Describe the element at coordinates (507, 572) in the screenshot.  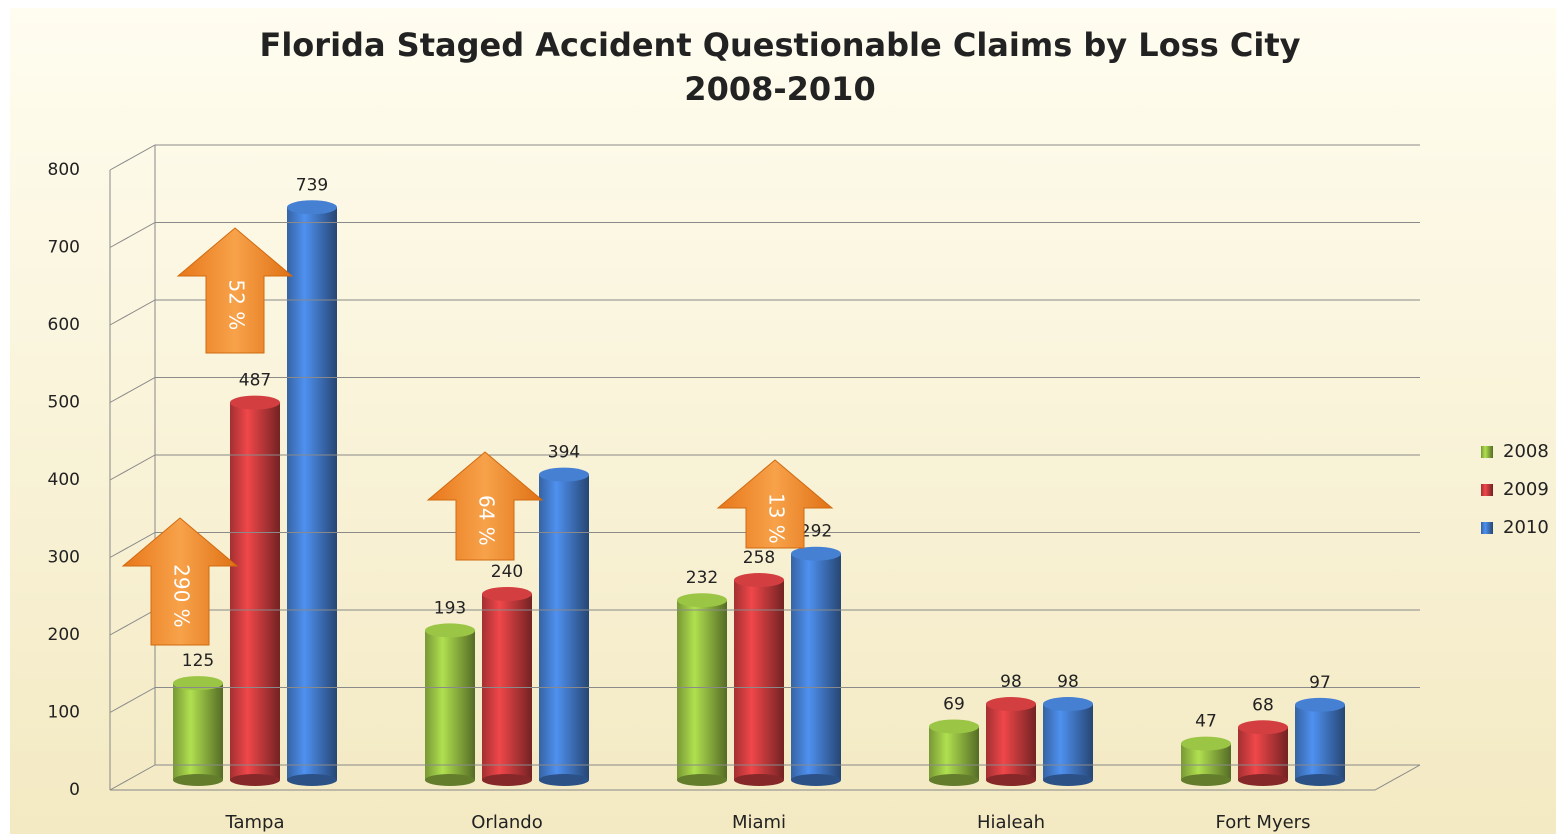
I see `value-label: 240` at that location.